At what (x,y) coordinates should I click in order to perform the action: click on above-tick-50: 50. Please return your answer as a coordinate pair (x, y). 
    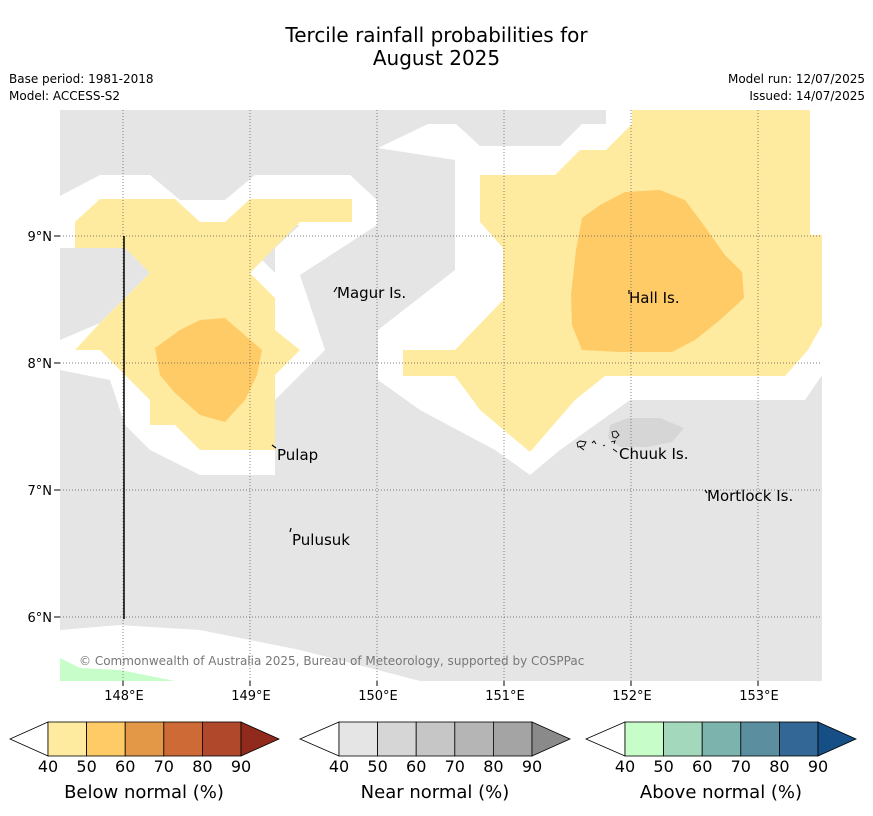
    Looking at the image, I should click on (663, 766).